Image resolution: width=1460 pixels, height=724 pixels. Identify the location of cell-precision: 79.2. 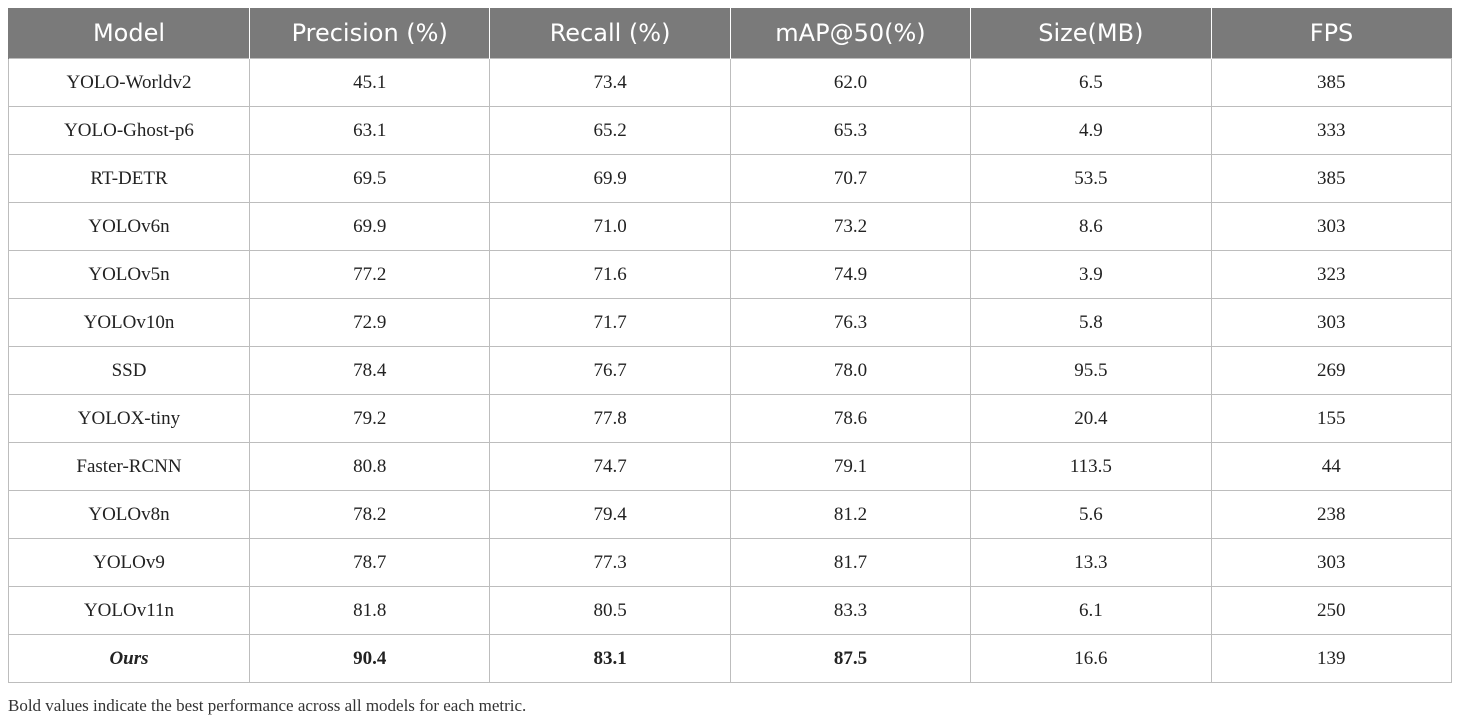
(369, 418).